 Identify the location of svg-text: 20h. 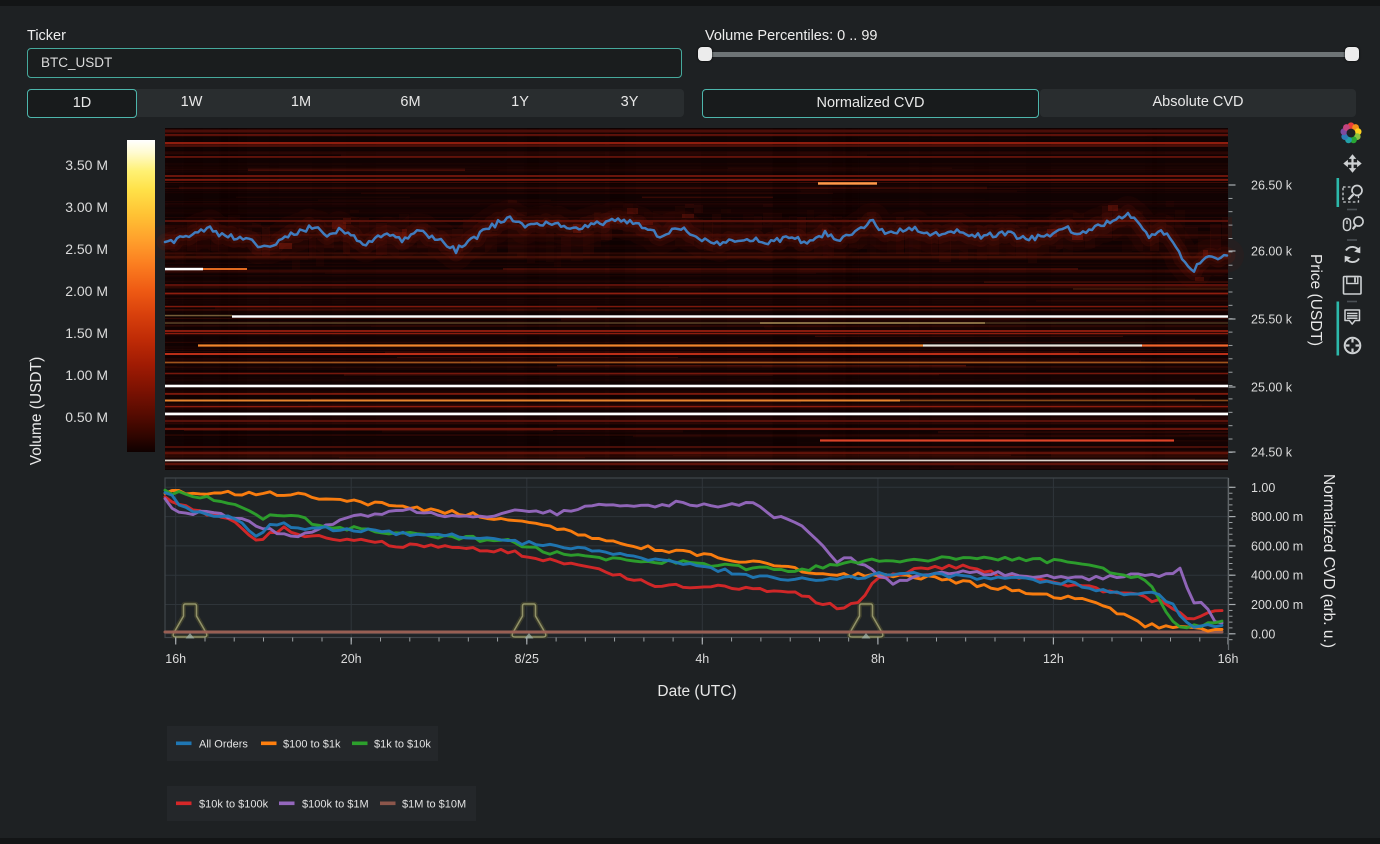
(351, 659).